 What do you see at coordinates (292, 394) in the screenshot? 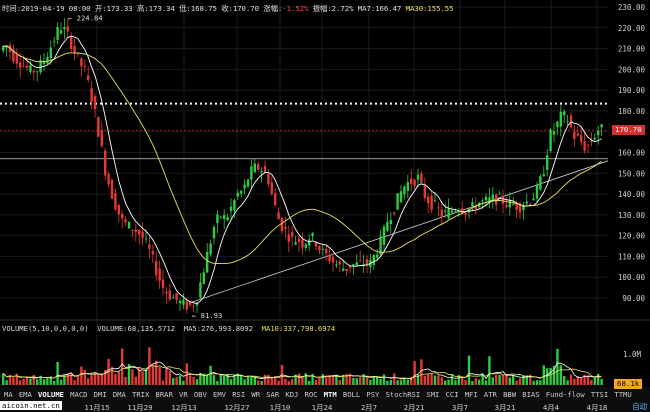
I see `tab-kdj: KDJ` at bounding box center [292, 394].